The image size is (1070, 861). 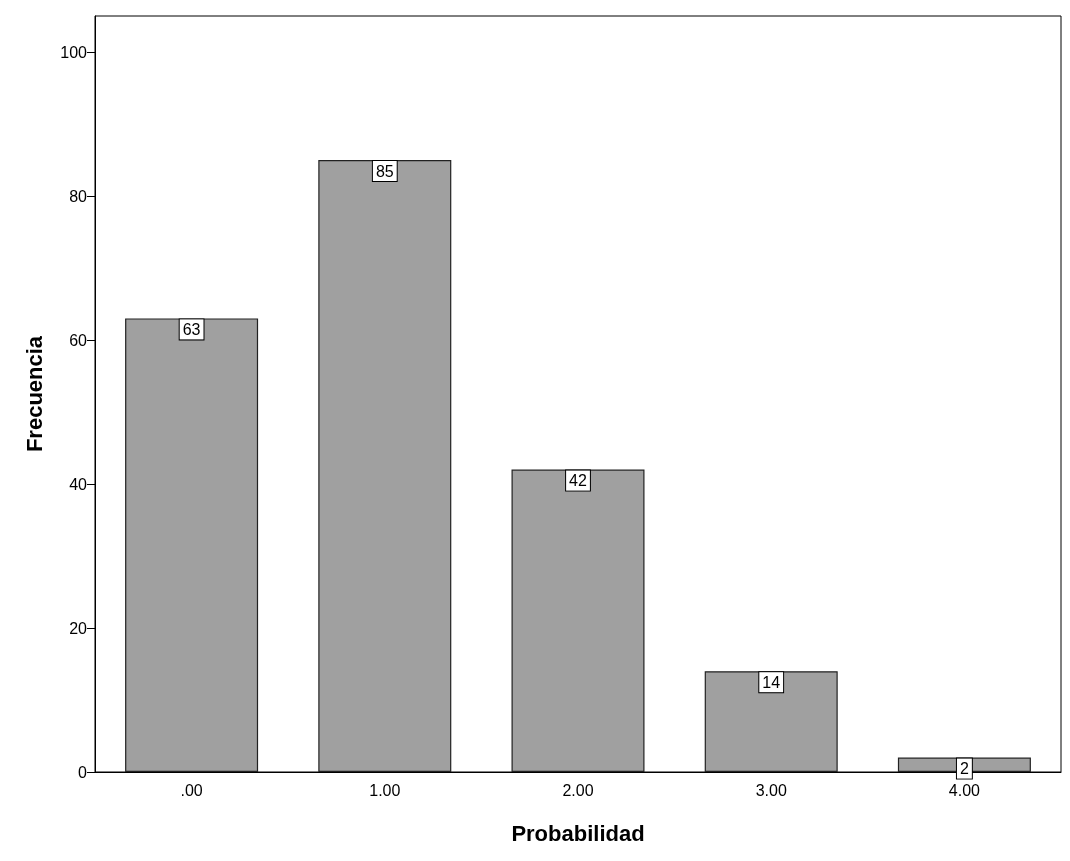 I want to click on y-axis-title: Frecuencia, so click(x=34, y=394).